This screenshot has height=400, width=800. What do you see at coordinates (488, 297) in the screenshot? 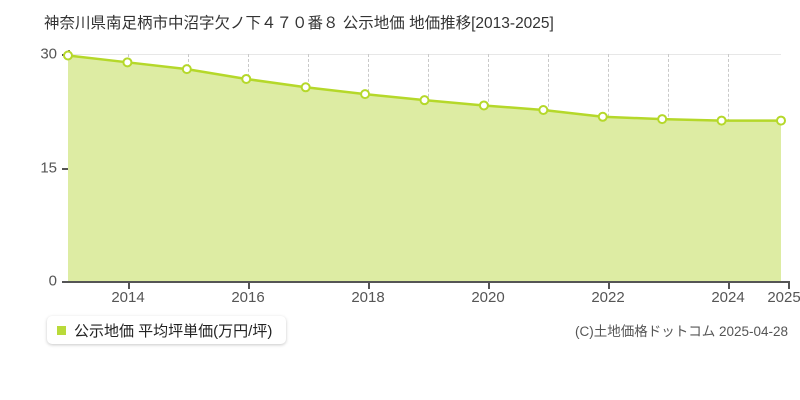
I see `x-tick-label-2020: 2020` at bounding box center [488, 297].